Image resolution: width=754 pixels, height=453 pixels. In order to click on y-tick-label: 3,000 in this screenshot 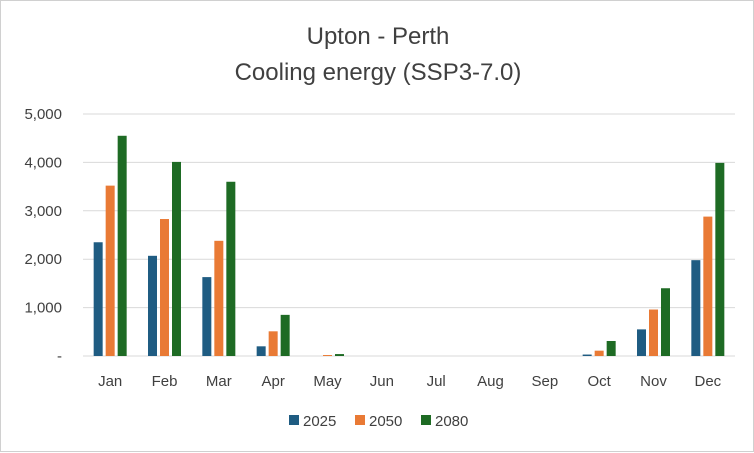, I will do `click(43, 211)`.